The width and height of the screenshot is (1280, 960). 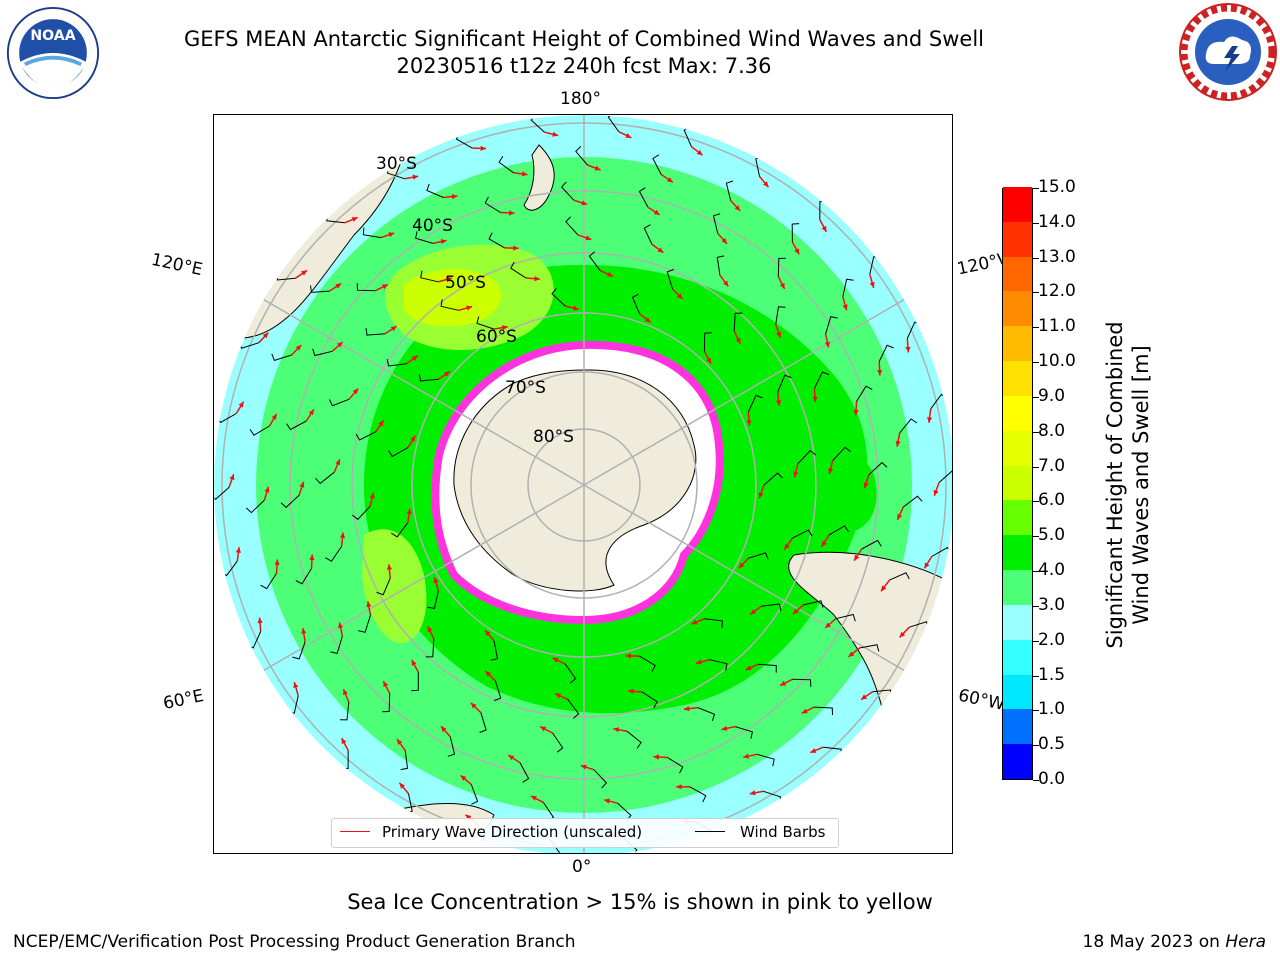 I want to click on lon-label-60w: 60°W, so click(x=980, y=700).